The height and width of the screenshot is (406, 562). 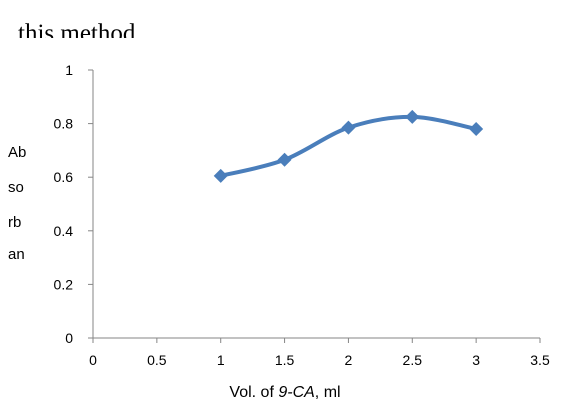 I want to click on x-axis-title-suffix: , ml, so click(x=328, y=392).